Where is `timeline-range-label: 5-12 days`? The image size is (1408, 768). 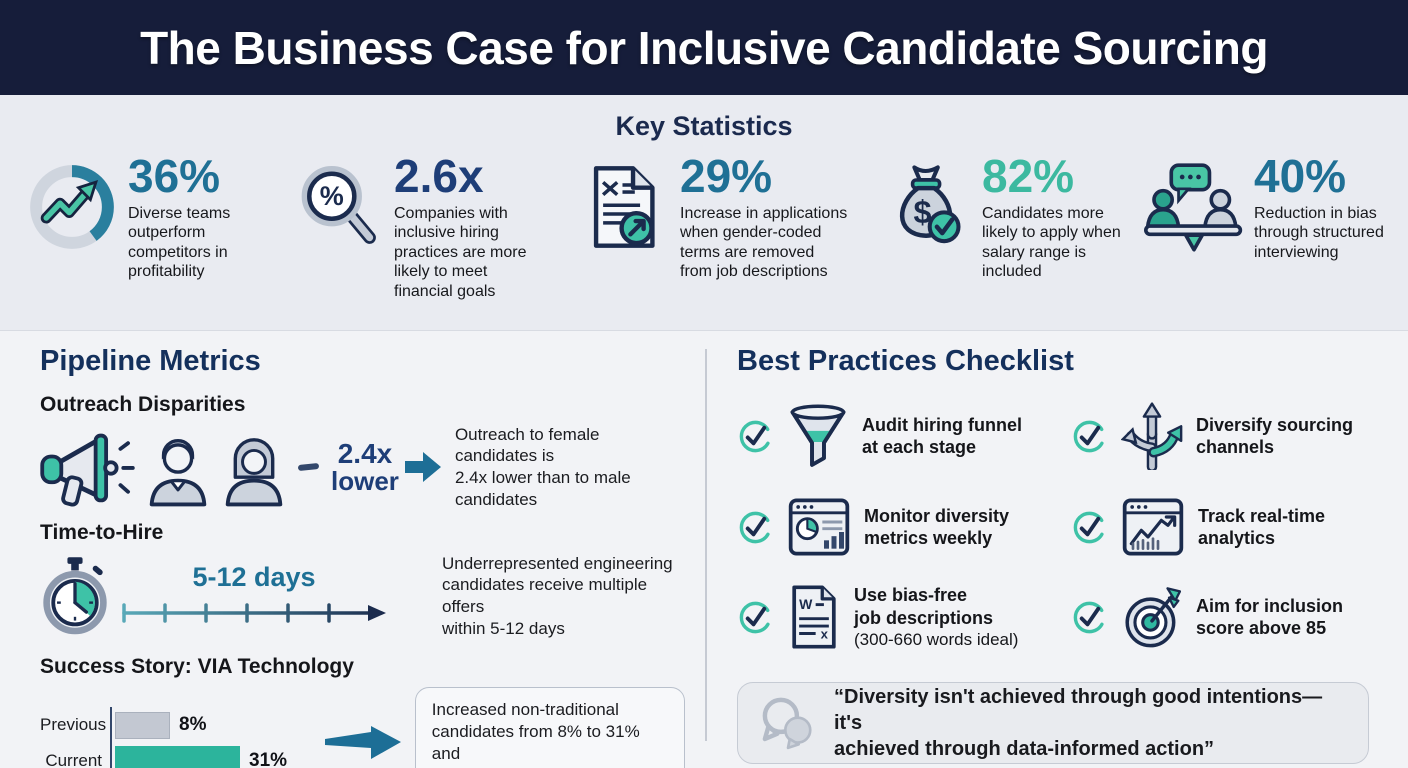
timeline-range-label: 5-12 days is located at coordinates (254, 576).